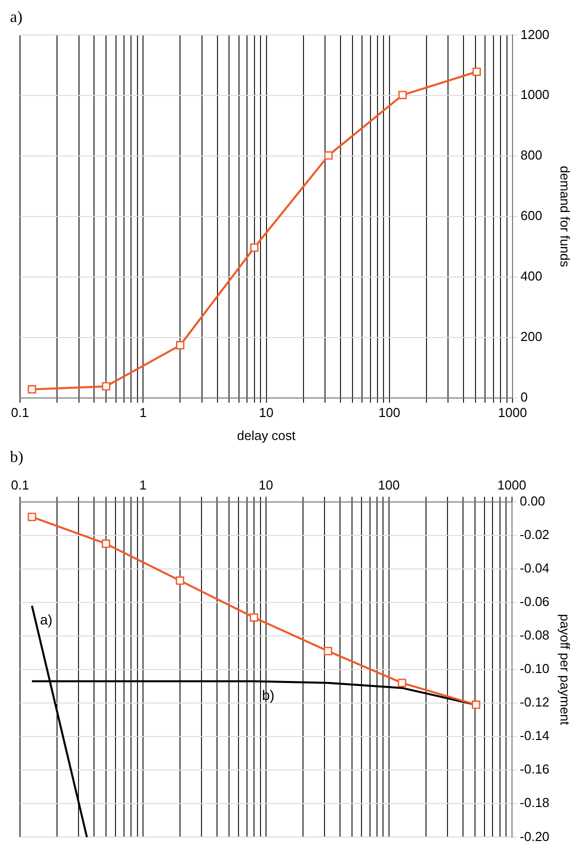  What do you see at coordinates (531, 276) in the screenshot?
I see `y-tick-label: 400` at bounding box center [531, 276].